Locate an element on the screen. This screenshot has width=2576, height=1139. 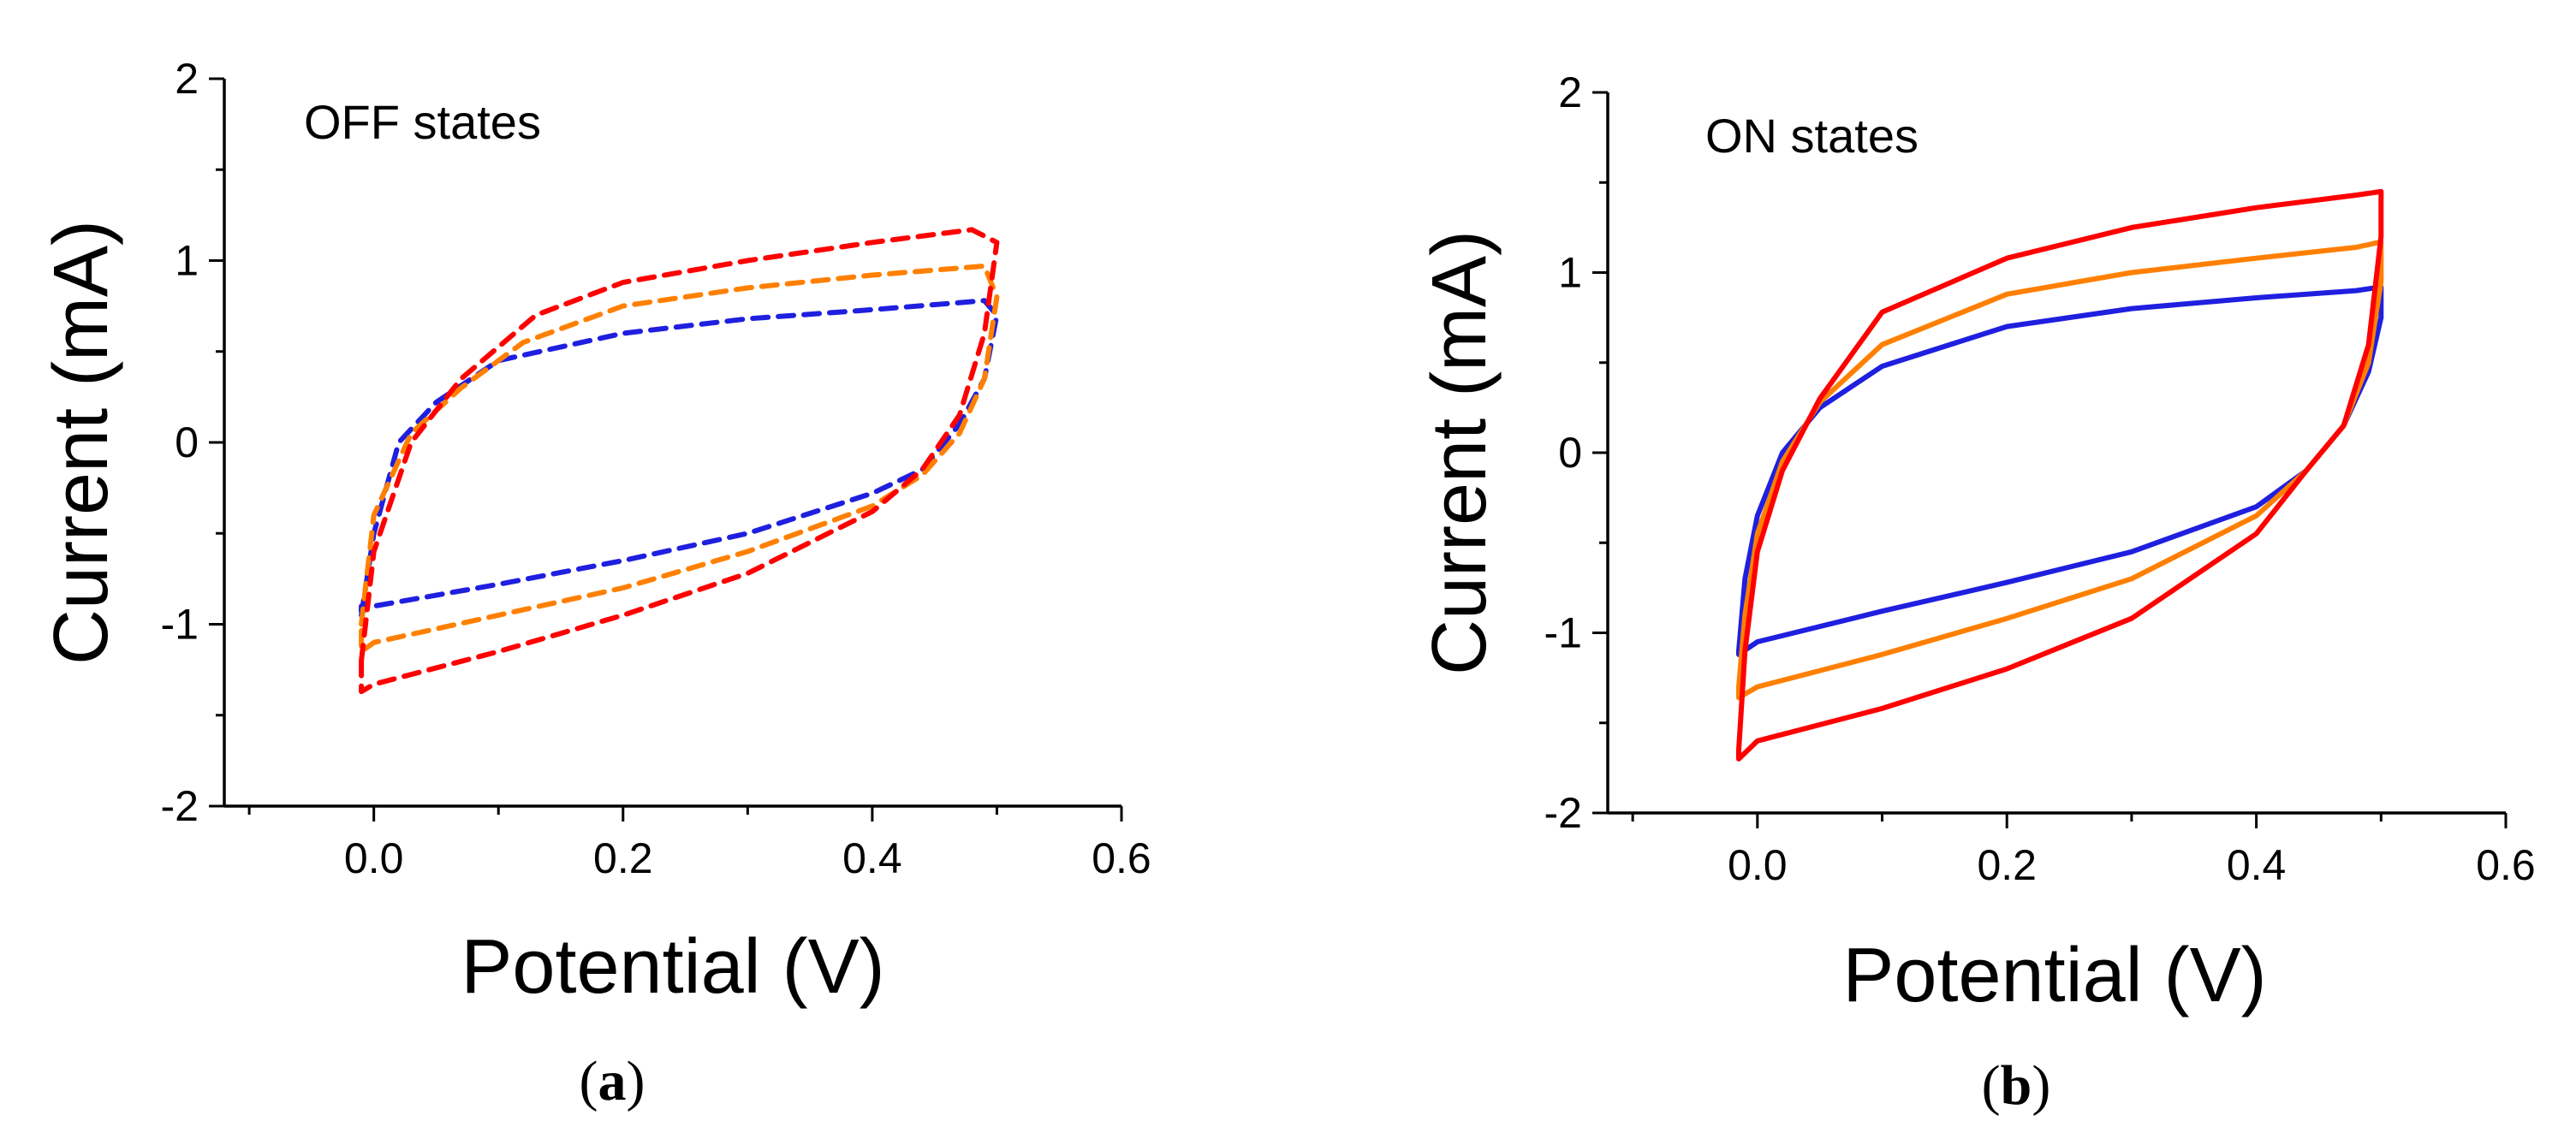
panel-b-label: (b) is located at coordinates (2017, 1085).